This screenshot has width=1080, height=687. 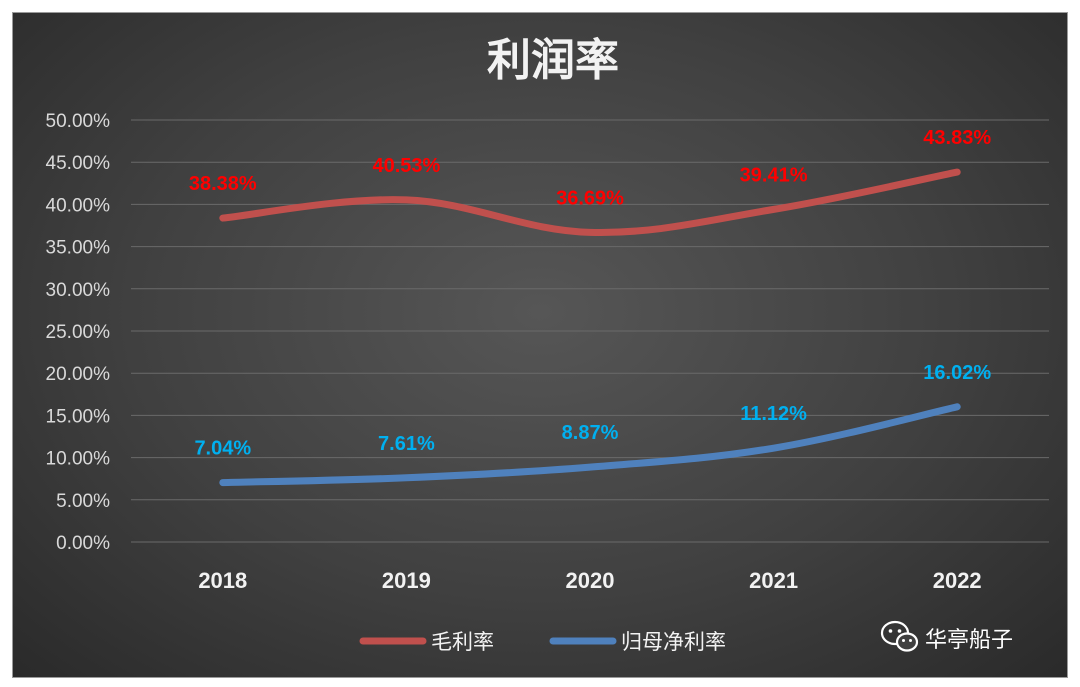 What do you see at coordinates (899, 636) in the screenshot?
I see `wechat-icon` at bounding box center [899, 636].